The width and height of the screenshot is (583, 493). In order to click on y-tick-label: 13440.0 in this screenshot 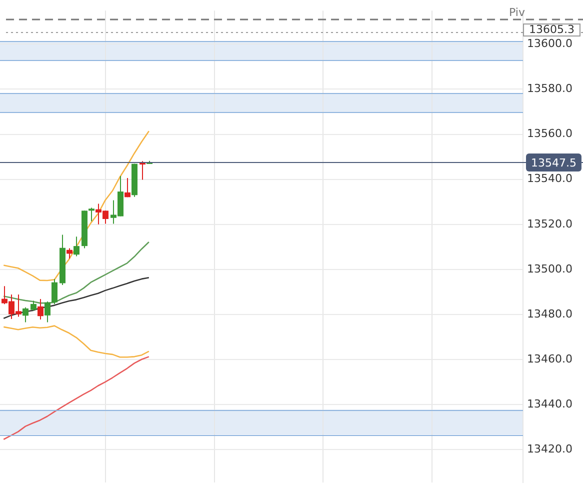, I will do `click(549, 404)`.